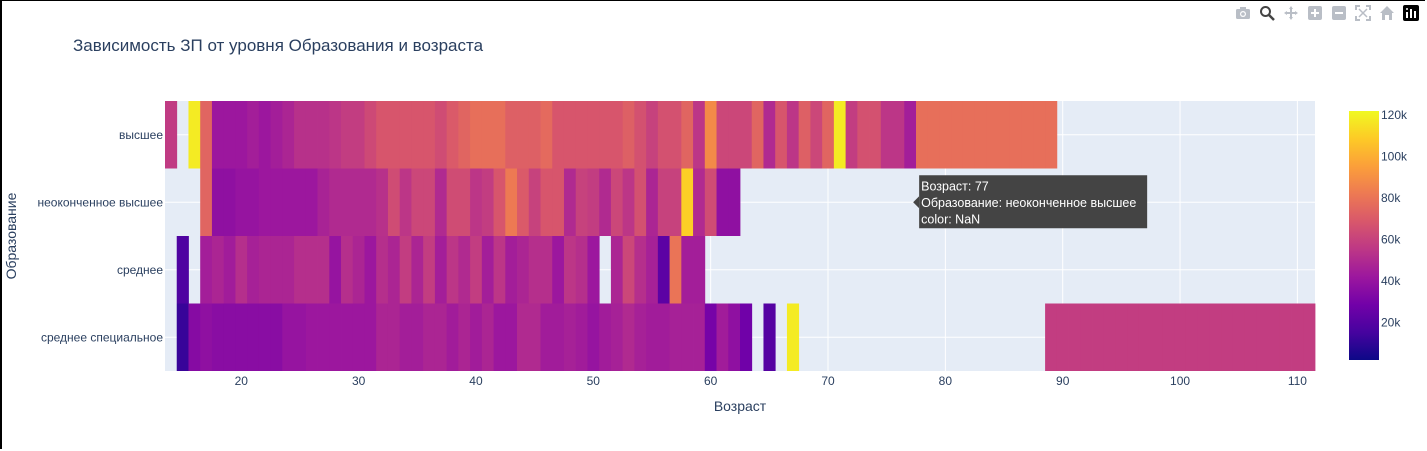 This screenshot has width=1427, height=451. Describe the element at coordinates (1243, 13) in the screenshot. I see `camera-icon` at that location.